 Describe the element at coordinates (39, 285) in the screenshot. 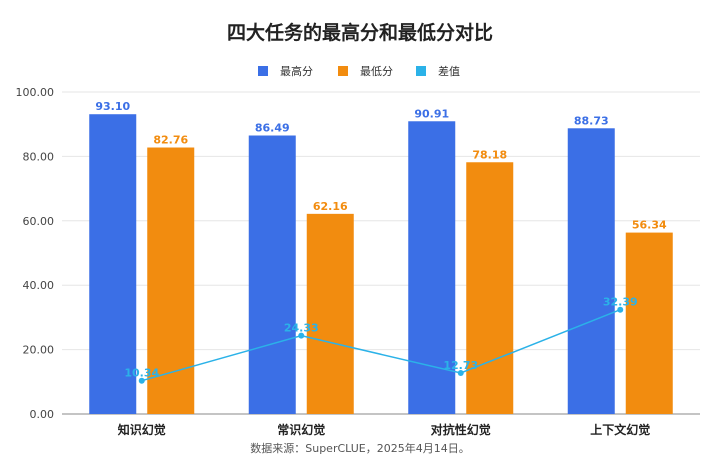

I see `y-tick-label: 40.00` at that location.